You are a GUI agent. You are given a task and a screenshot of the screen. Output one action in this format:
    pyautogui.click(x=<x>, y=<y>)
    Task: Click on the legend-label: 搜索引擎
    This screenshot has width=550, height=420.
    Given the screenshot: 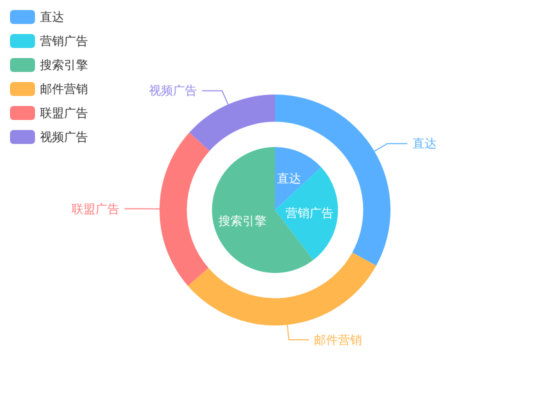 What is the action you would take?
    pyautogui.click(x=64, y=65)
    